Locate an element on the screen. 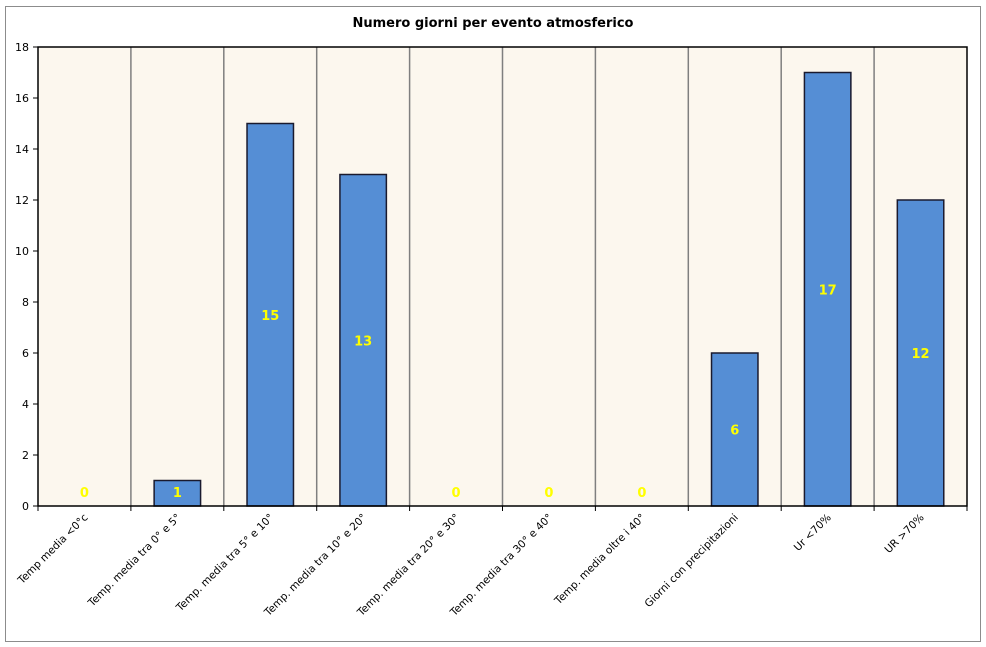 This screenshot has width=986, height=647. x-tick-label: Temp. media tra 5° e 10° is located at coordinates (224, 563).